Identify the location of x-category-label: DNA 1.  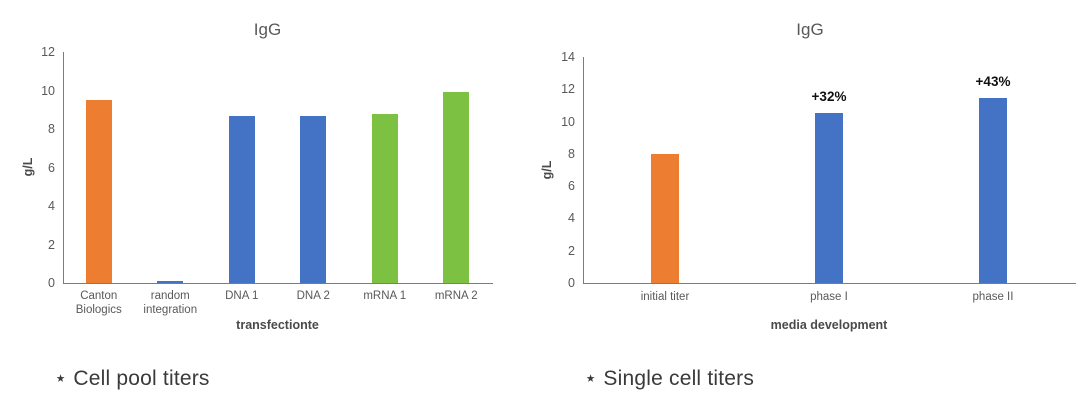
(242, 296).